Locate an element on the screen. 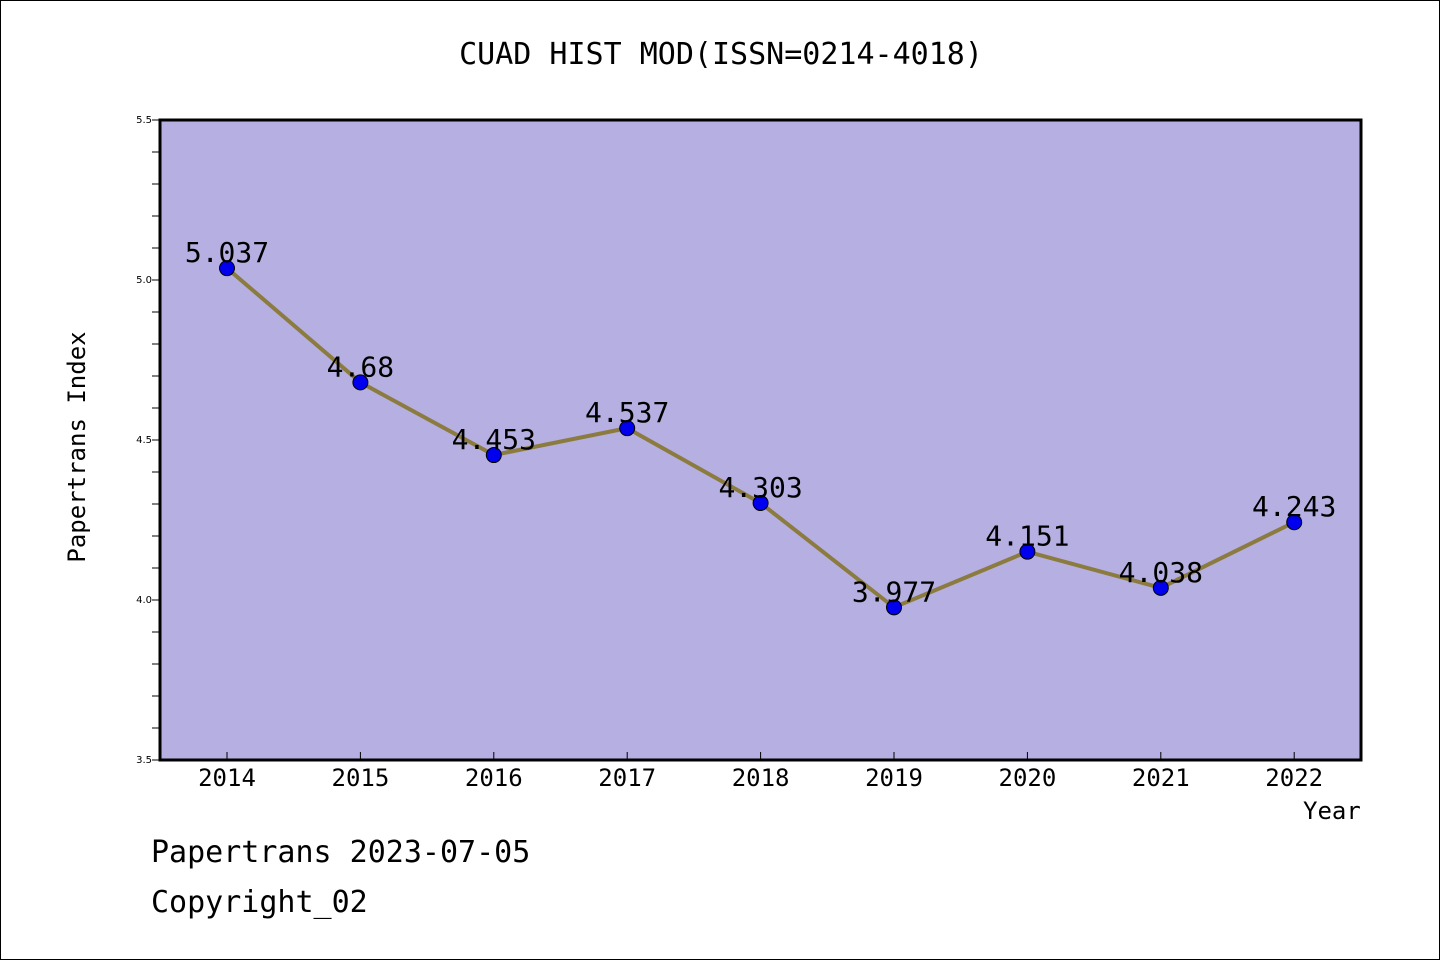 The width and height of the screenshot is (1440, 960). x-tick-label: 2018 is located at coordinates (761, 778).